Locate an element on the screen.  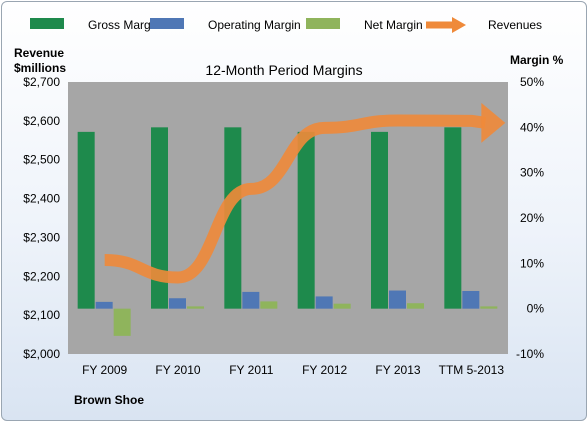
legend-label: Net Margin is located at coordinates (393, 25).